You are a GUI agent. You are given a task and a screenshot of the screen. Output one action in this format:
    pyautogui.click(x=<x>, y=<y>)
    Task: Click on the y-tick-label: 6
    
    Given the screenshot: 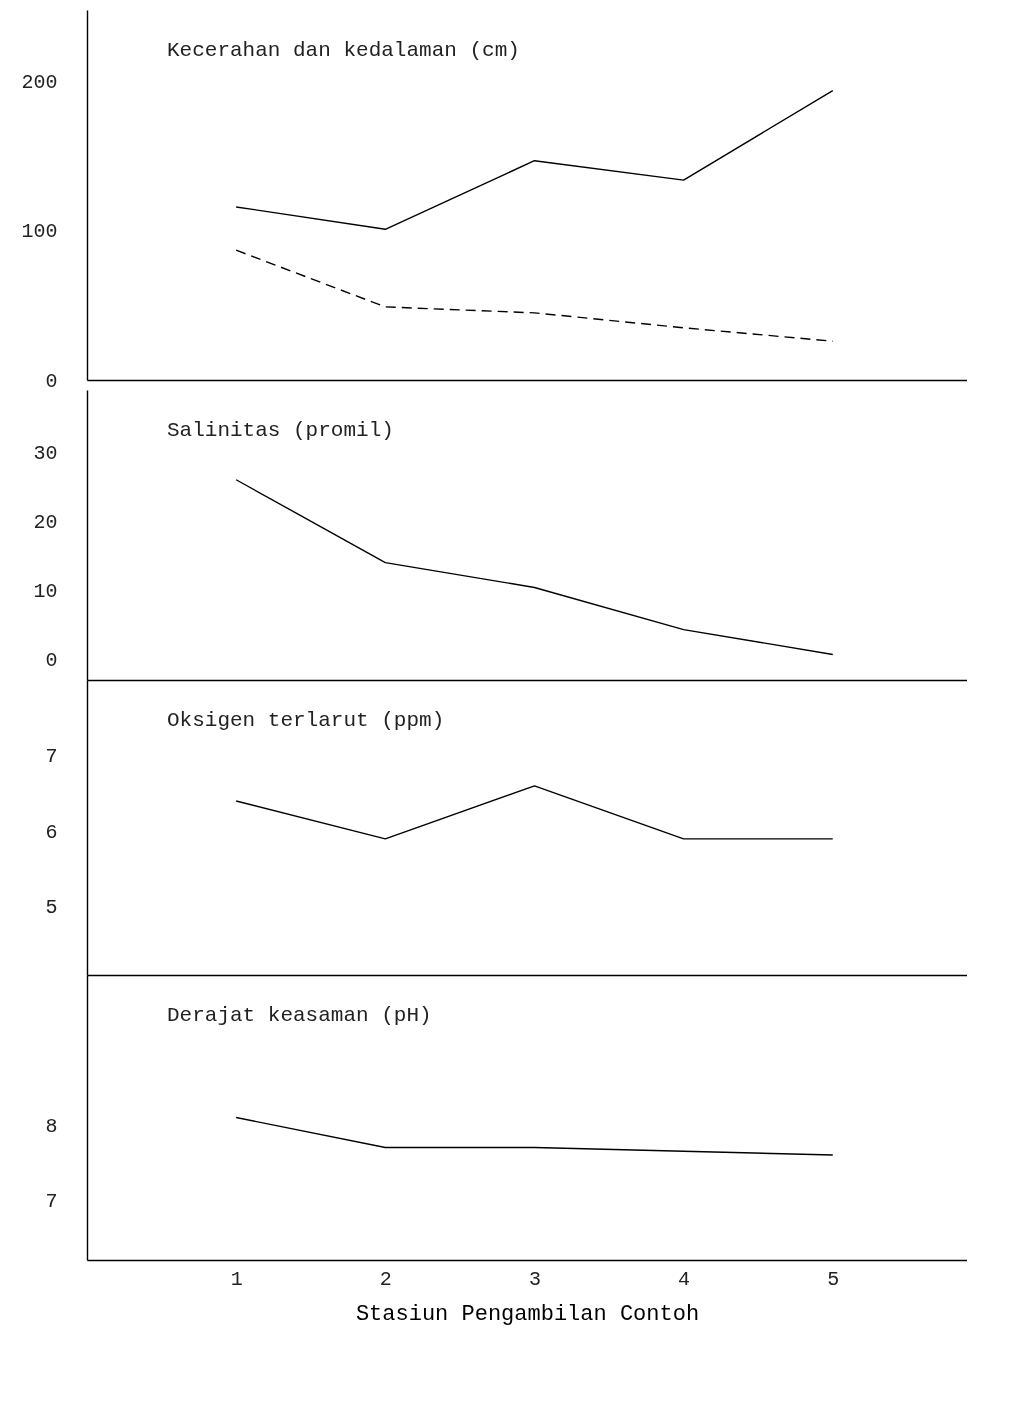 What is the action you would take?
    pyautogui.click(x=51, y=832)
    